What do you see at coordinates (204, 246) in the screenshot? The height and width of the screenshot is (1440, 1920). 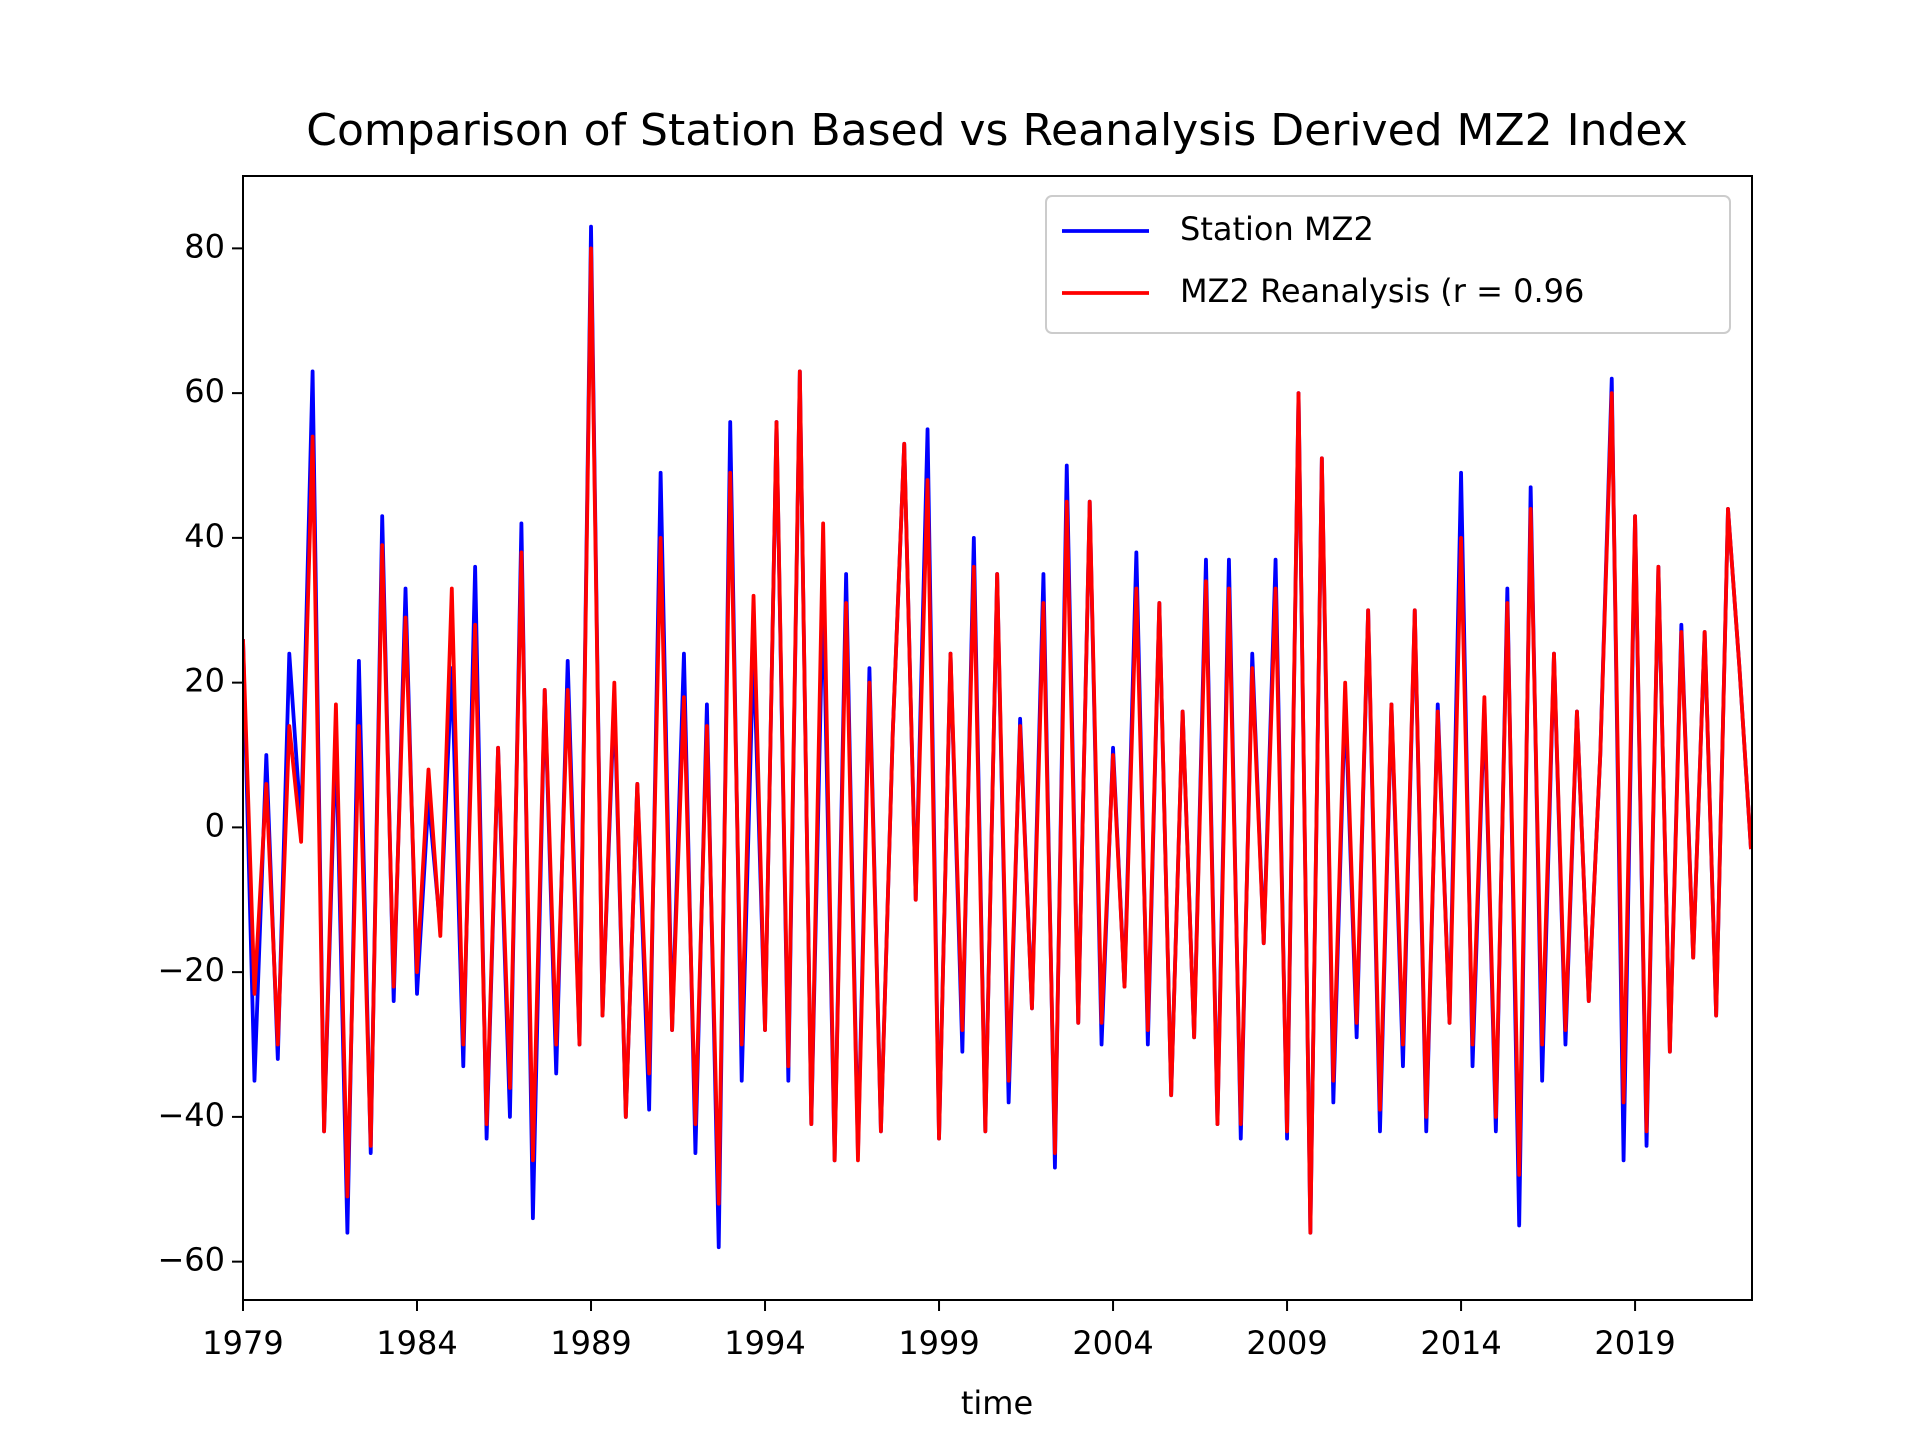 I see `y-tick-label: 80` at bounding box center [204, 246].